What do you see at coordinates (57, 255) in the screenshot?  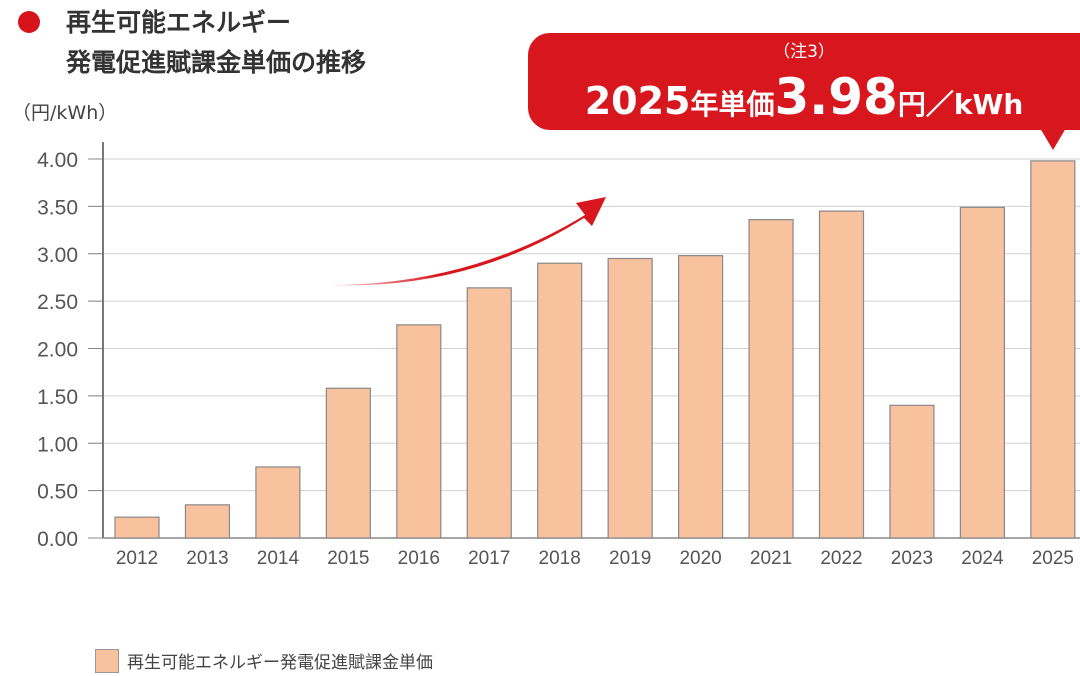 I see `y-tick-label: 3.00` at bounding box center [57, 255].